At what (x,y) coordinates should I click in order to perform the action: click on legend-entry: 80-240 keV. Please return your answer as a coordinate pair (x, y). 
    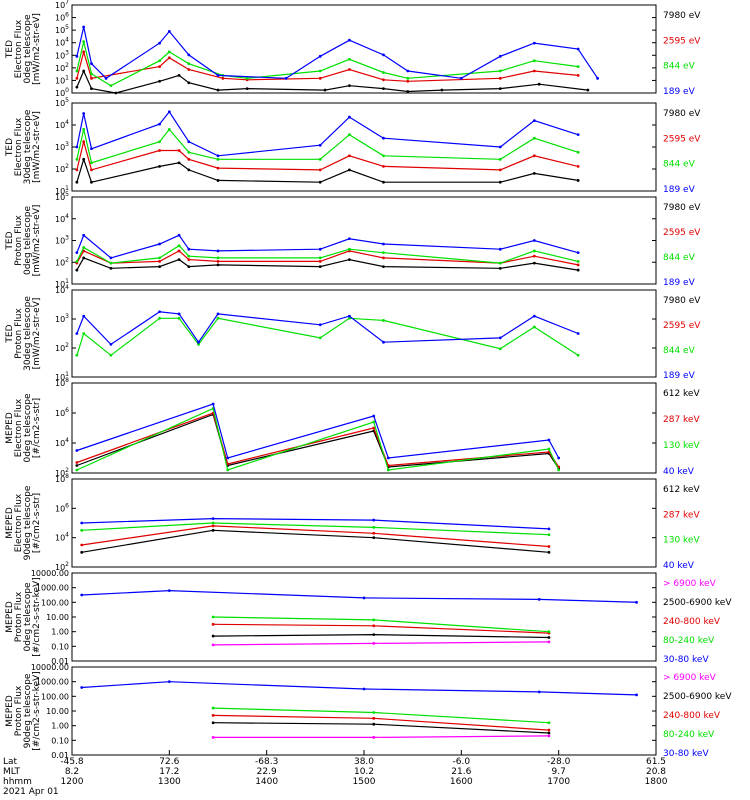
    Looking at the image, I should click on (689, 641).